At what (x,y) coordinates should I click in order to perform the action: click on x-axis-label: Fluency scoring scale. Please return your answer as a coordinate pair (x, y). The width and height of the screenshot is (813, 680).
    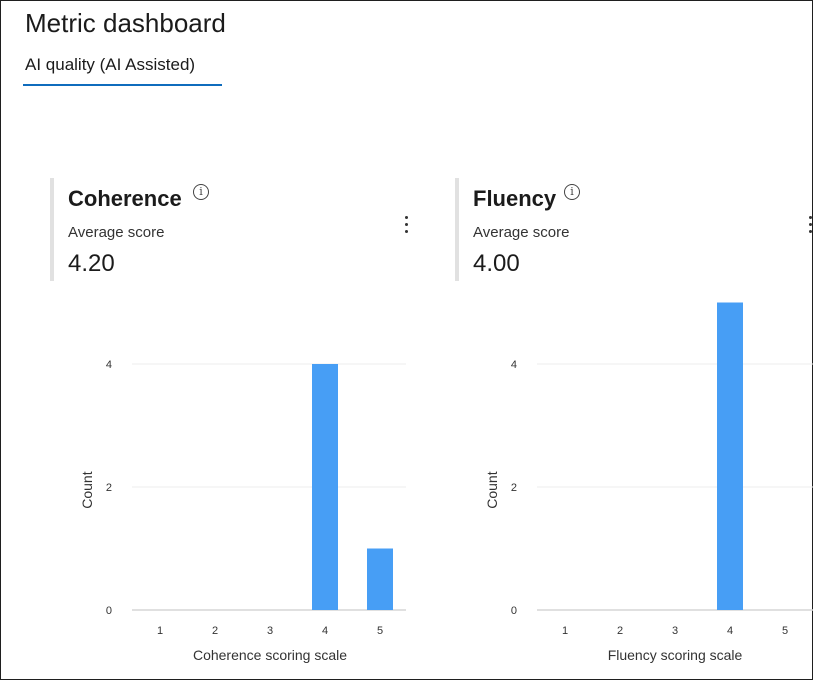
    Looking at the image, I should click on (675, 655).